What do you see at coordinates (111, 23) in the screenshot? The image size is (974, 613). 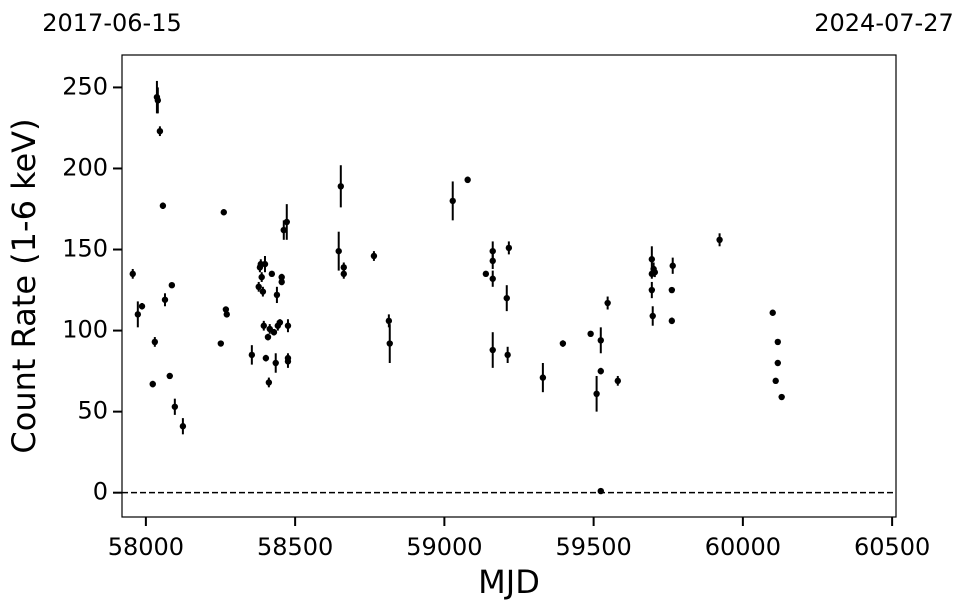 I see `start-date-label: 2017-06-15` at bounding box center [111, 23].